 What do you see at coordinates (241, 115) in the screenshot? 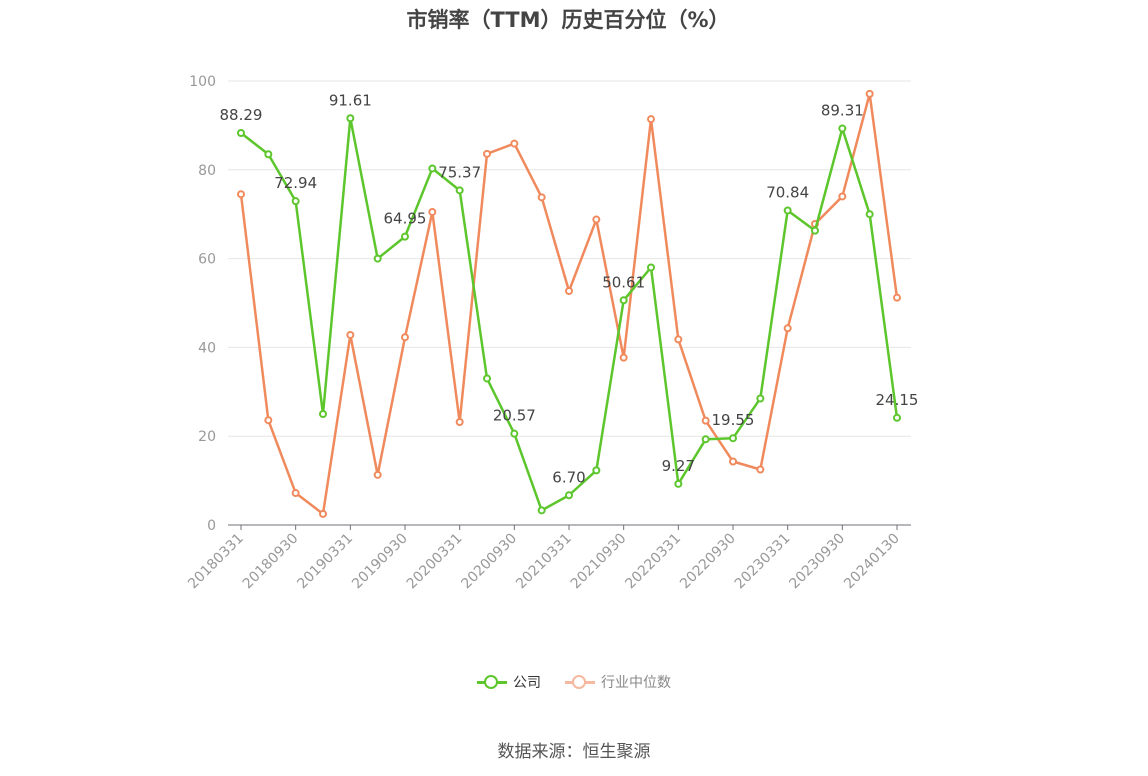
I see `data-label: 88.29` at bounding box center [241, 115].